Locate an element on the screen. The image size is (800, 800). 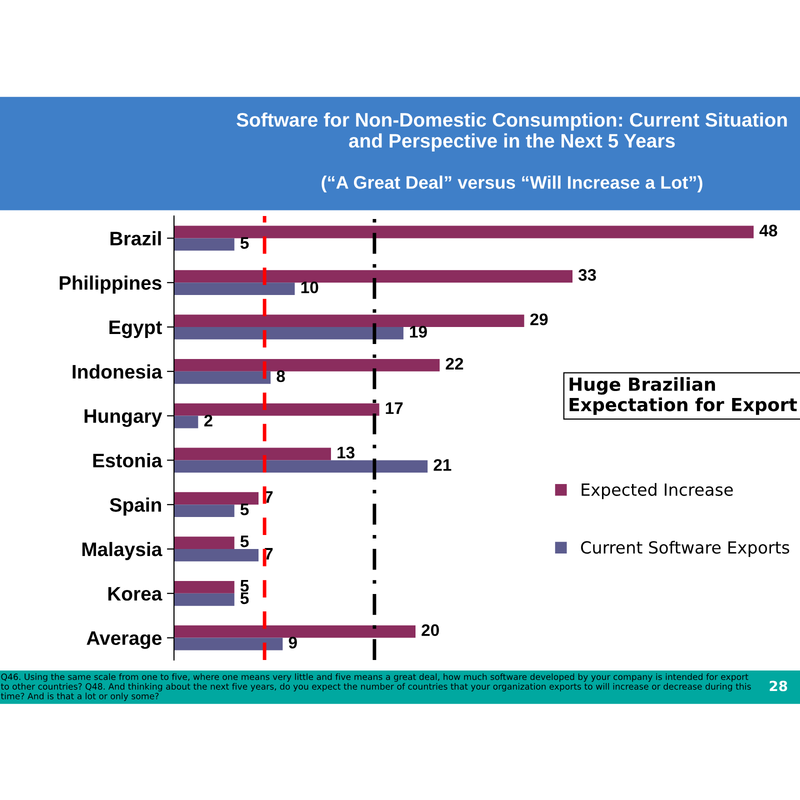
chart-subtitle: (“A Great Deal” versus “Will Increase a Lot”) is located at coordinates (512, 184).